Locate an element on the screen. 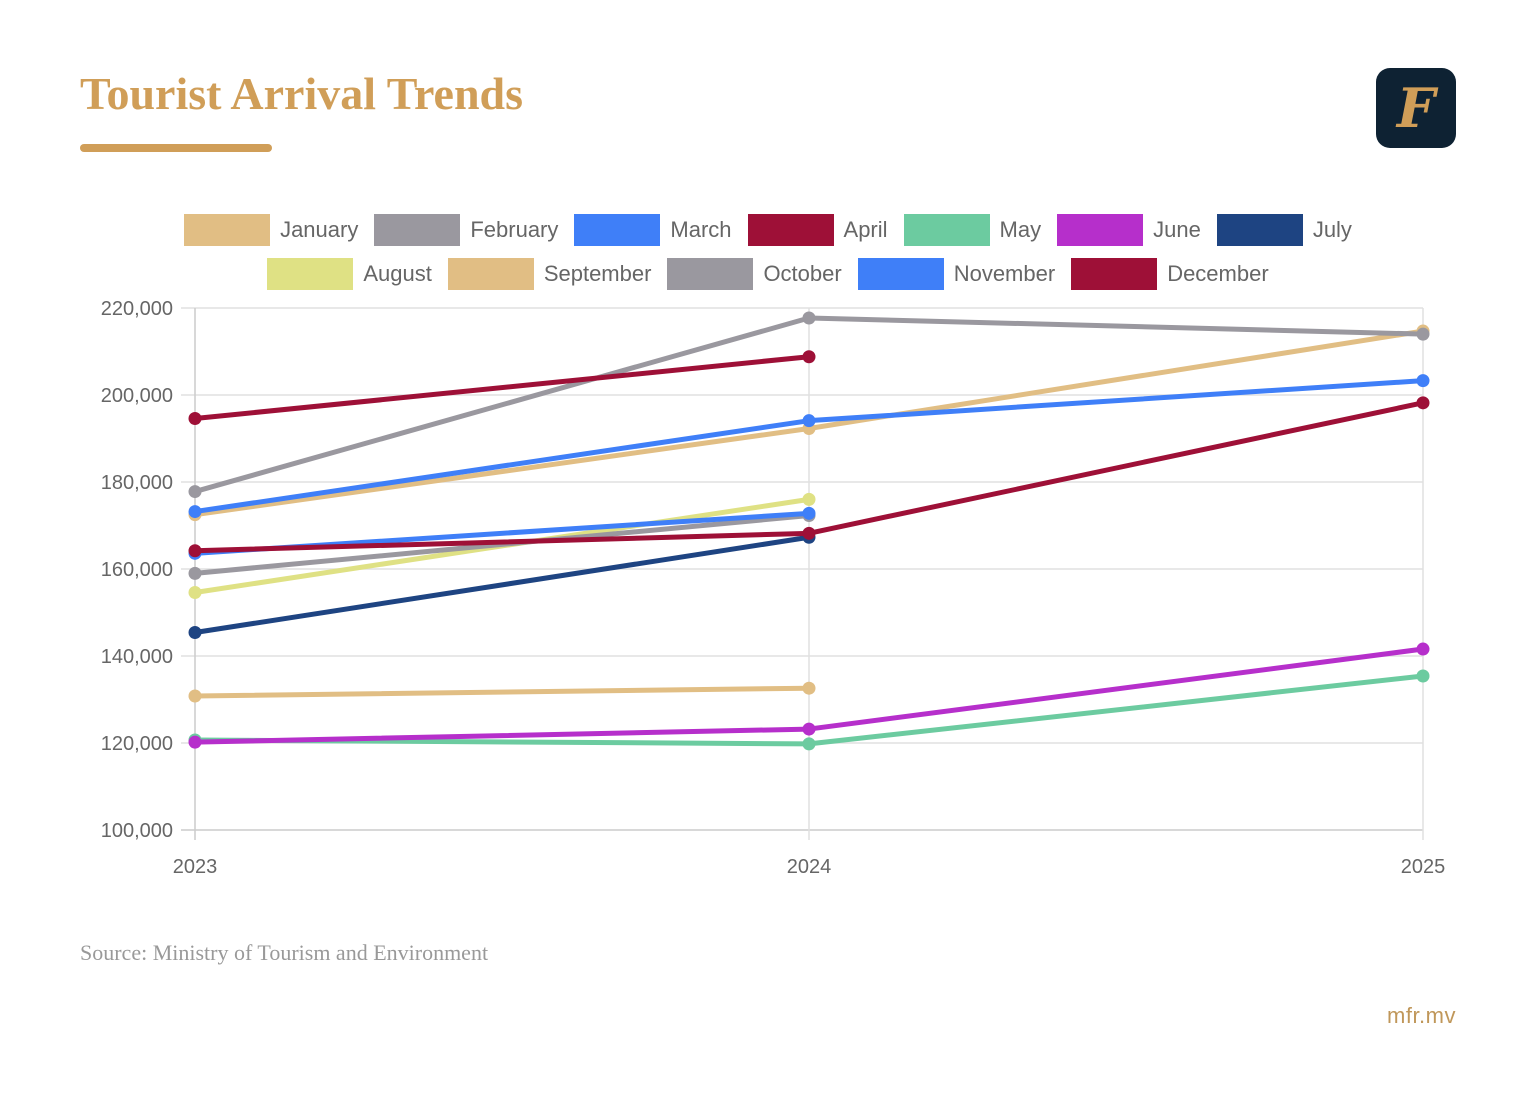  legend-label: January is located at coordinates (319, 229).